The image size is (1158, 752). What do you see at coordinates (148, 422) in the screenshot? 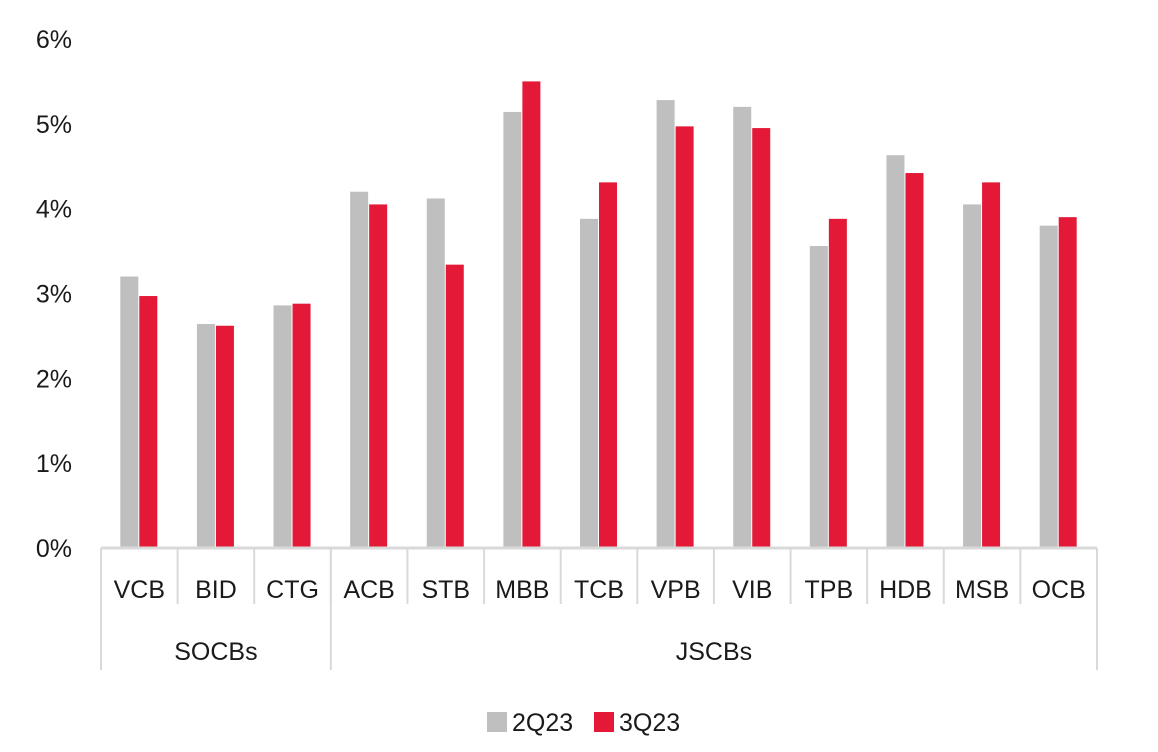
I see `bar-3q23-vcb` at bounding box center [148, 422].